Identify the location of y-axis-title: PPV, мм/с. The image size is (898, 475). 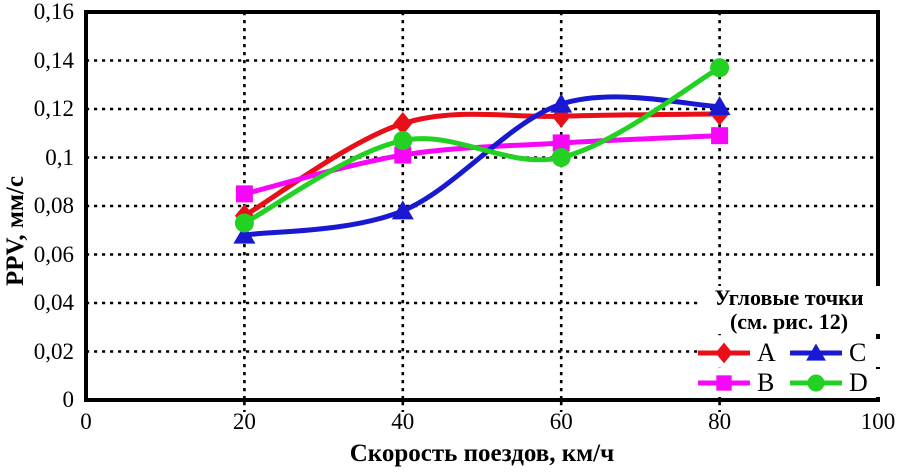
(15, 231).